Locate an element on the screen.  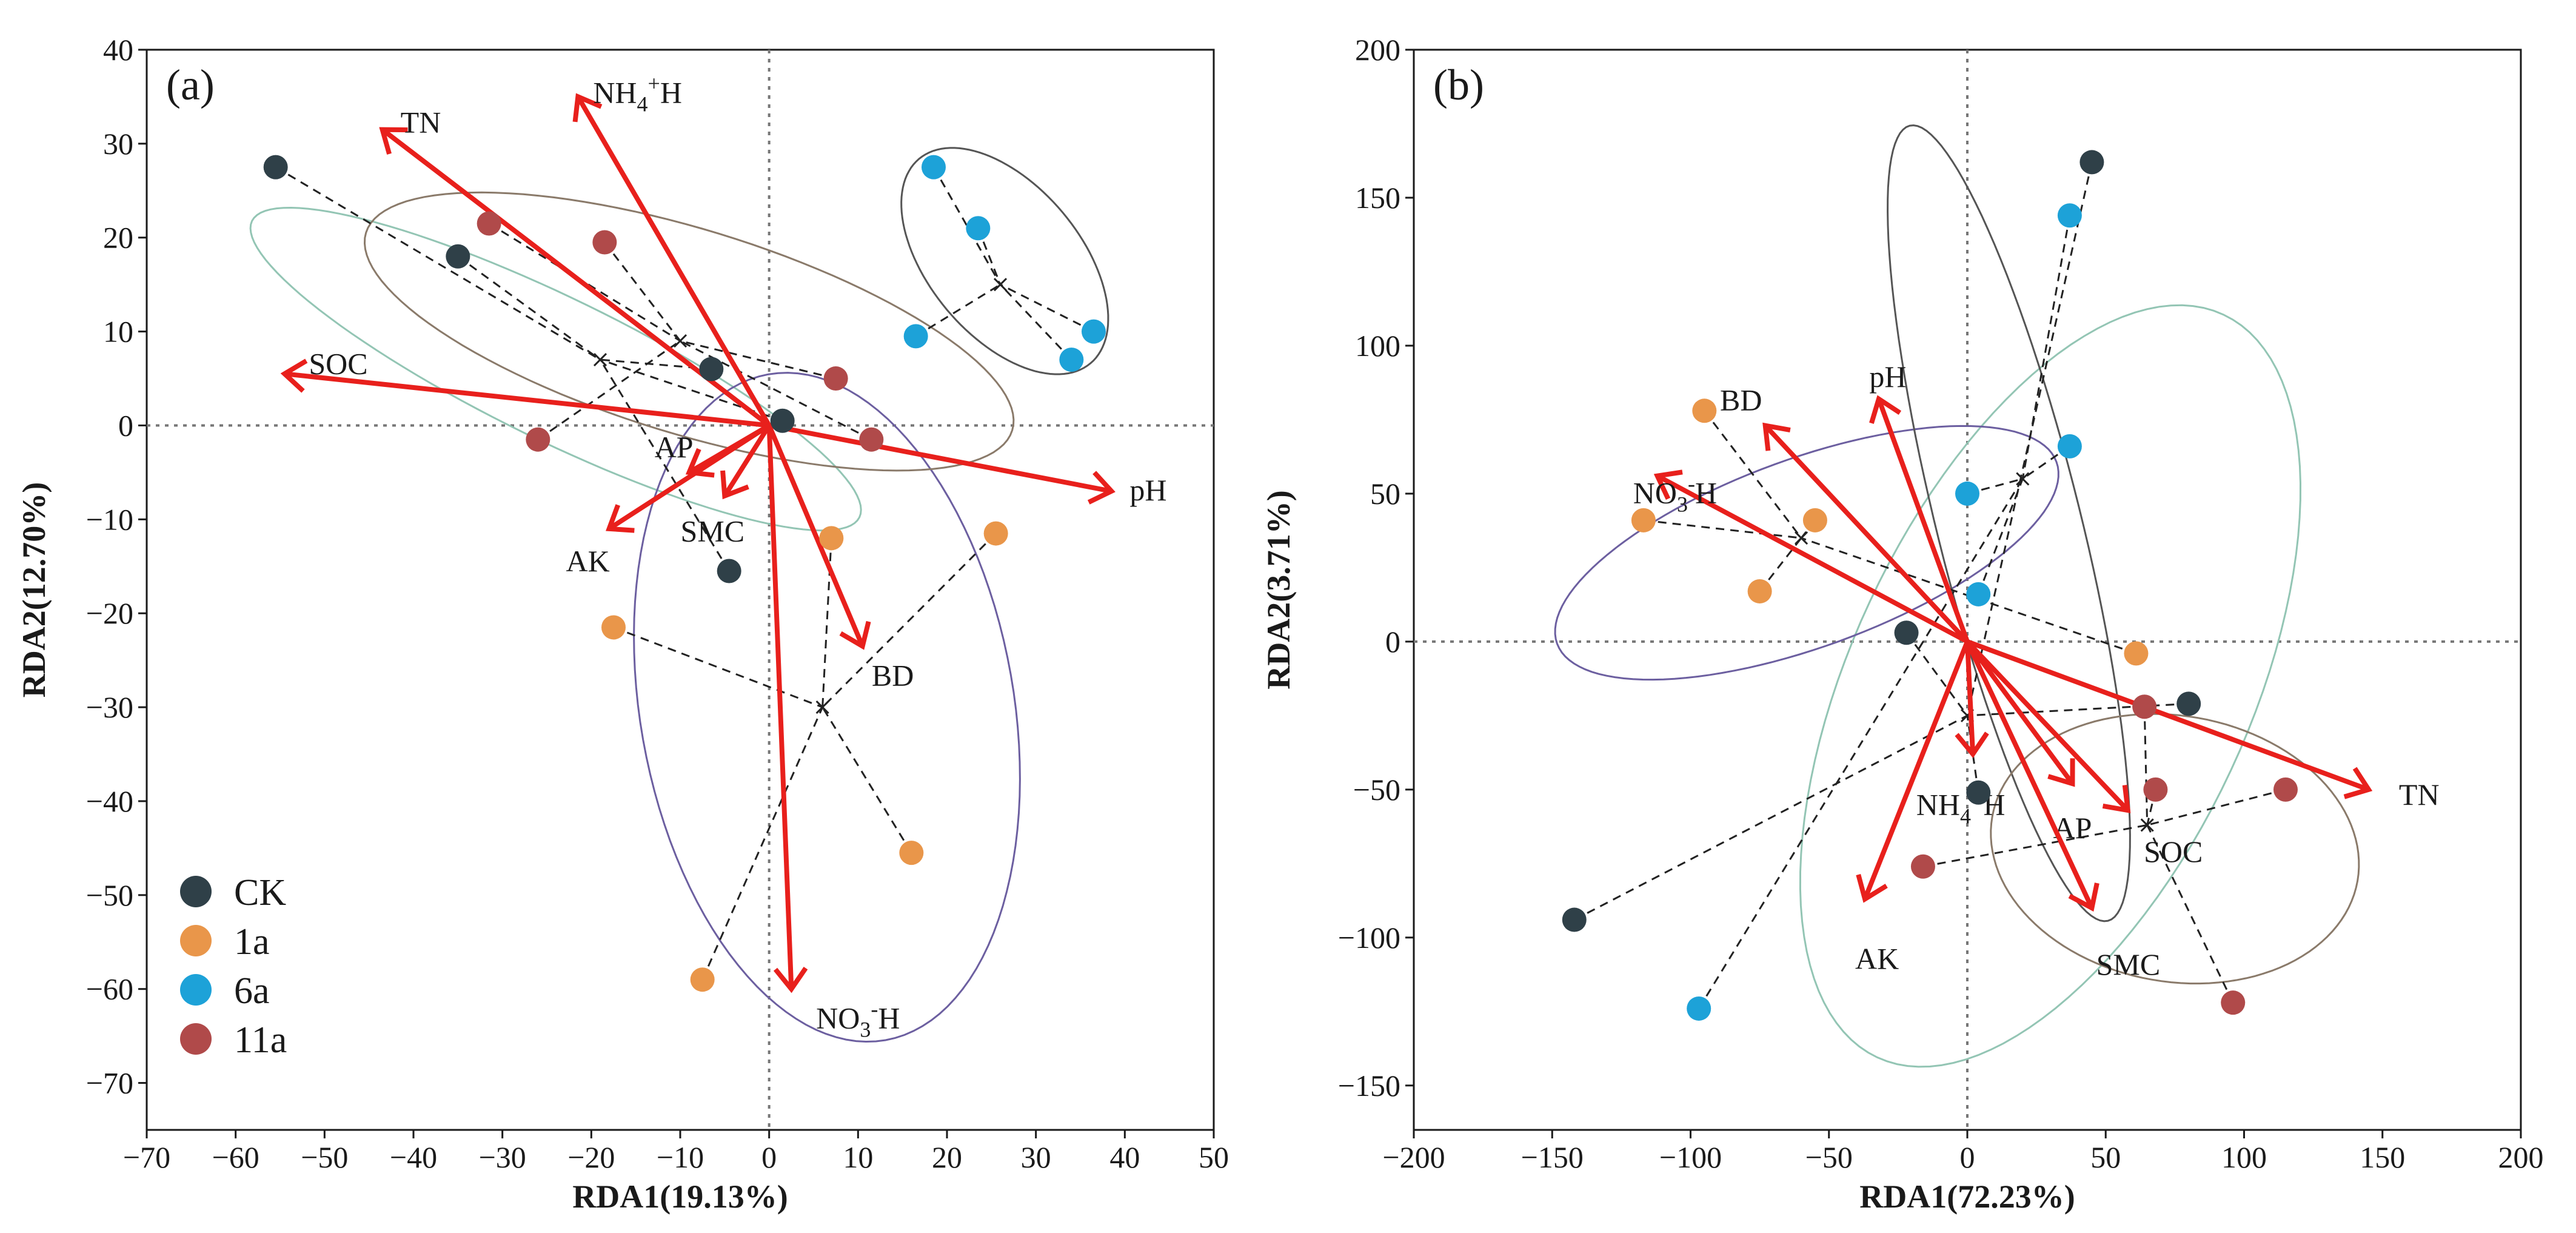
legend-label-1a: 1a is located at coordinates (252, 942).